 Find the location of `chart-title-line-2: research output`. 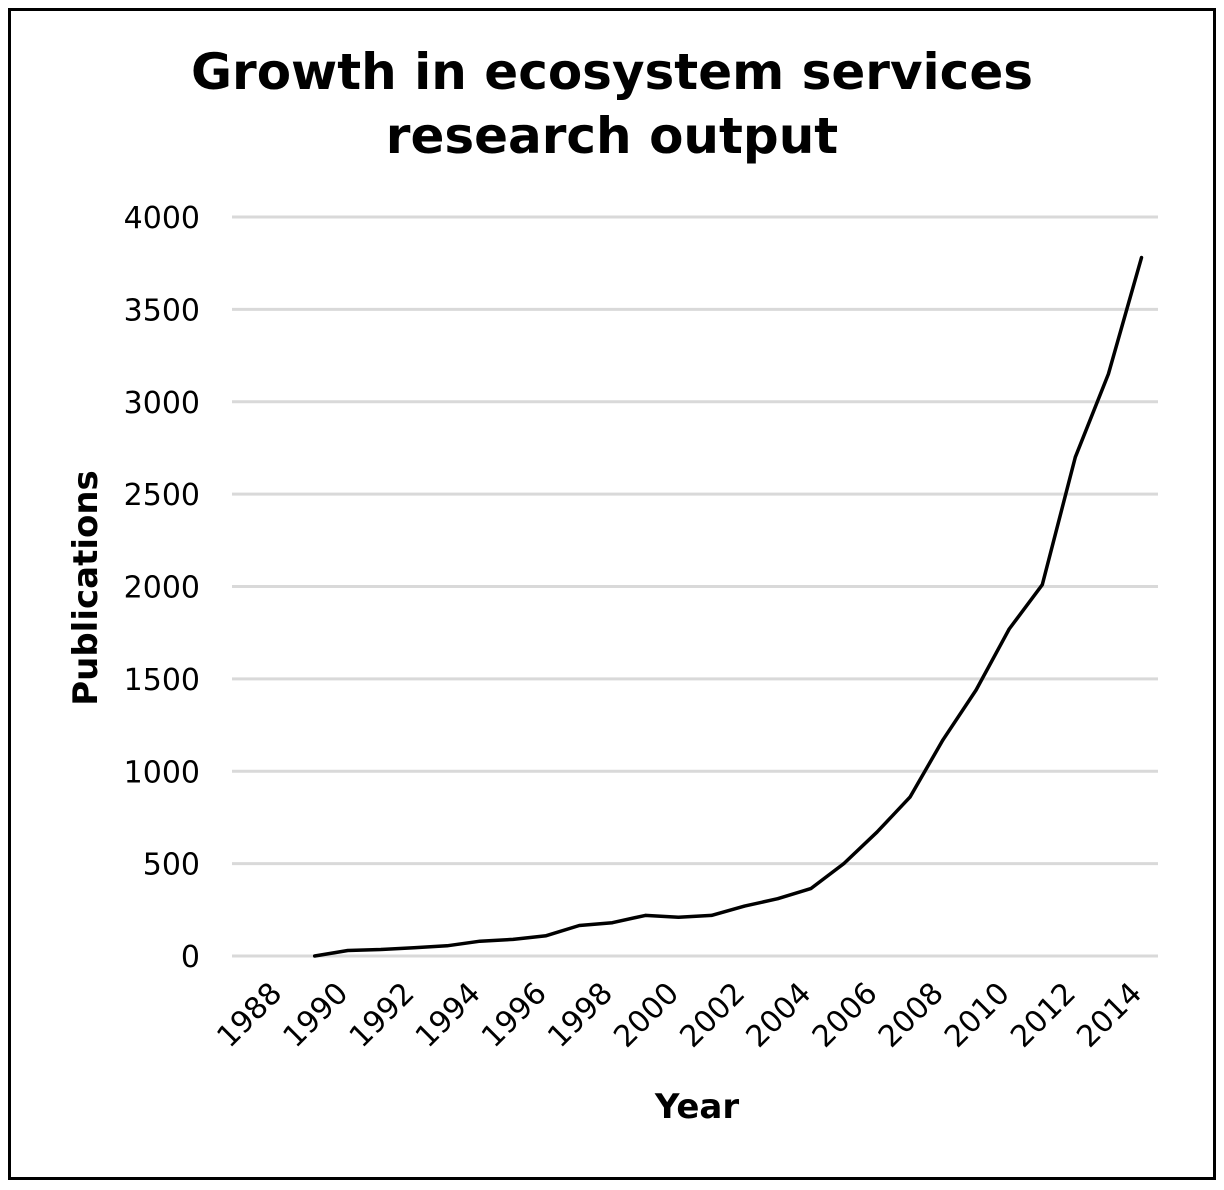

chart-title-line-2: research output is located at coordinates (612, 136).